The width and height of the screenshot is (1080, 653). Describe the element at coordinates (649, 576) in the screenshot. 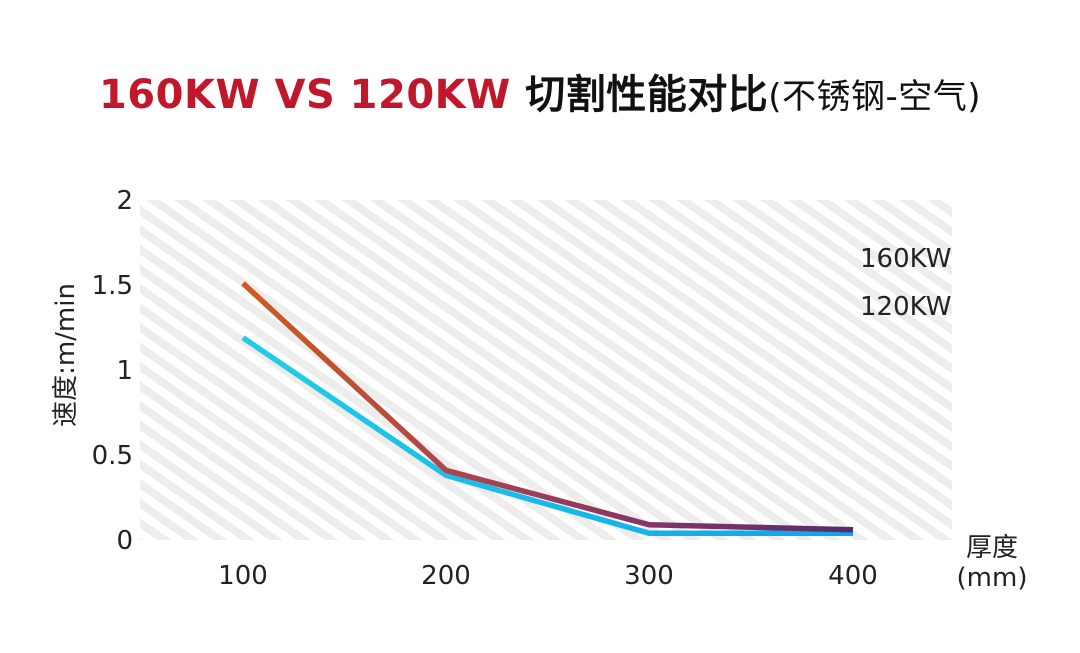

I see `x-tick-label: 300` at that location.